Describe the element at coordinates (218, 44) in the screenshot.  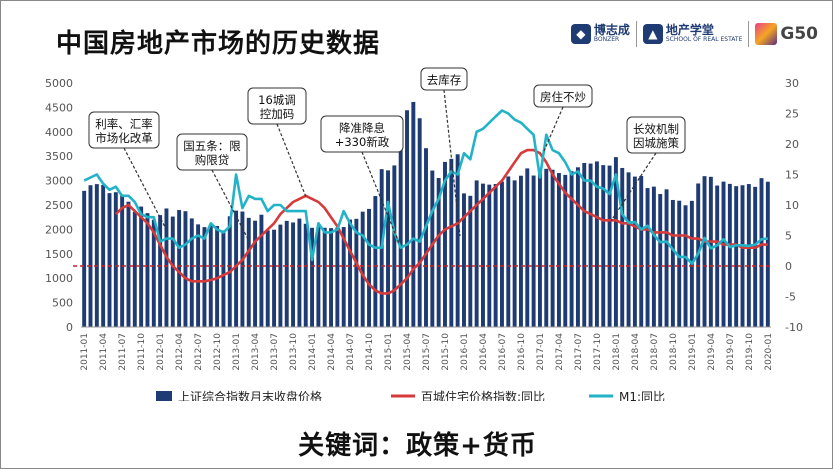
I see `page-title: 中国房地产市场的历史数据` at that location.